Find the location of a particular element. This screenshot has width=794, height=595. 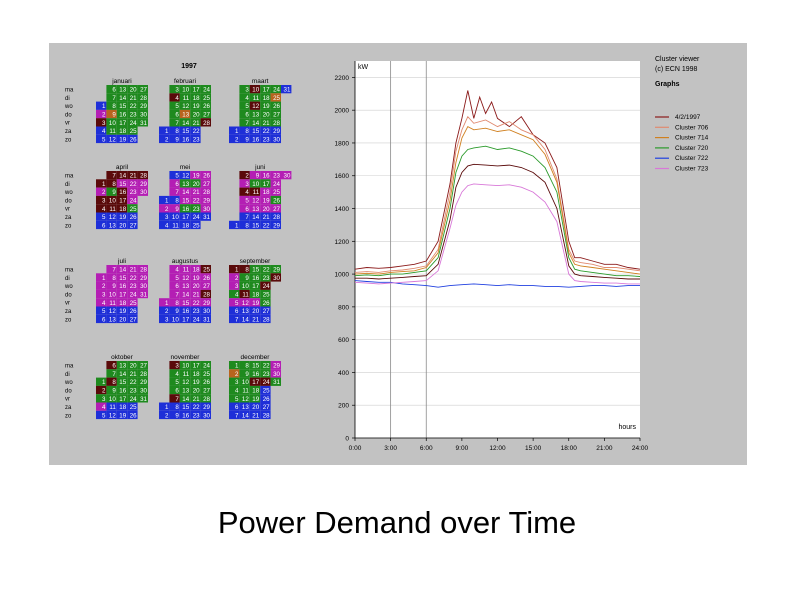

calendar-day-number: 10 is located at coordinates (112, 123).